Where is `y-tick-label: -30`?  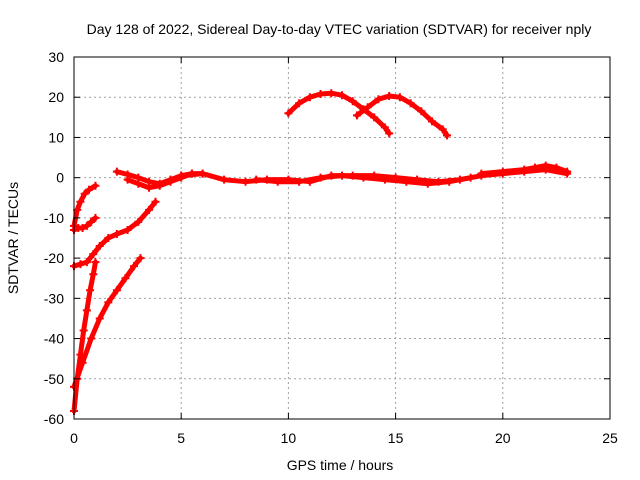
y-tick-label: -30 is located at coordinates (54, 298).